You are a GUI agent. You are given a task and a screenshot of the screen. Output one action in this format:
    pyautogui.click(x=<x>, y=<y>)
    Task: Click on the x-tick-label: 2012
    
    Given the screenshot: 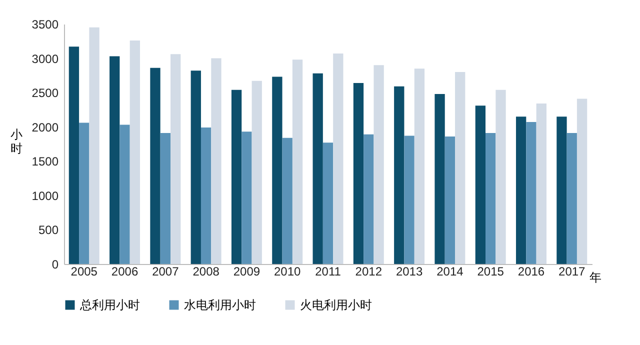 What is the action you would take?
    pyautogui.click(x=368, y=271)
    